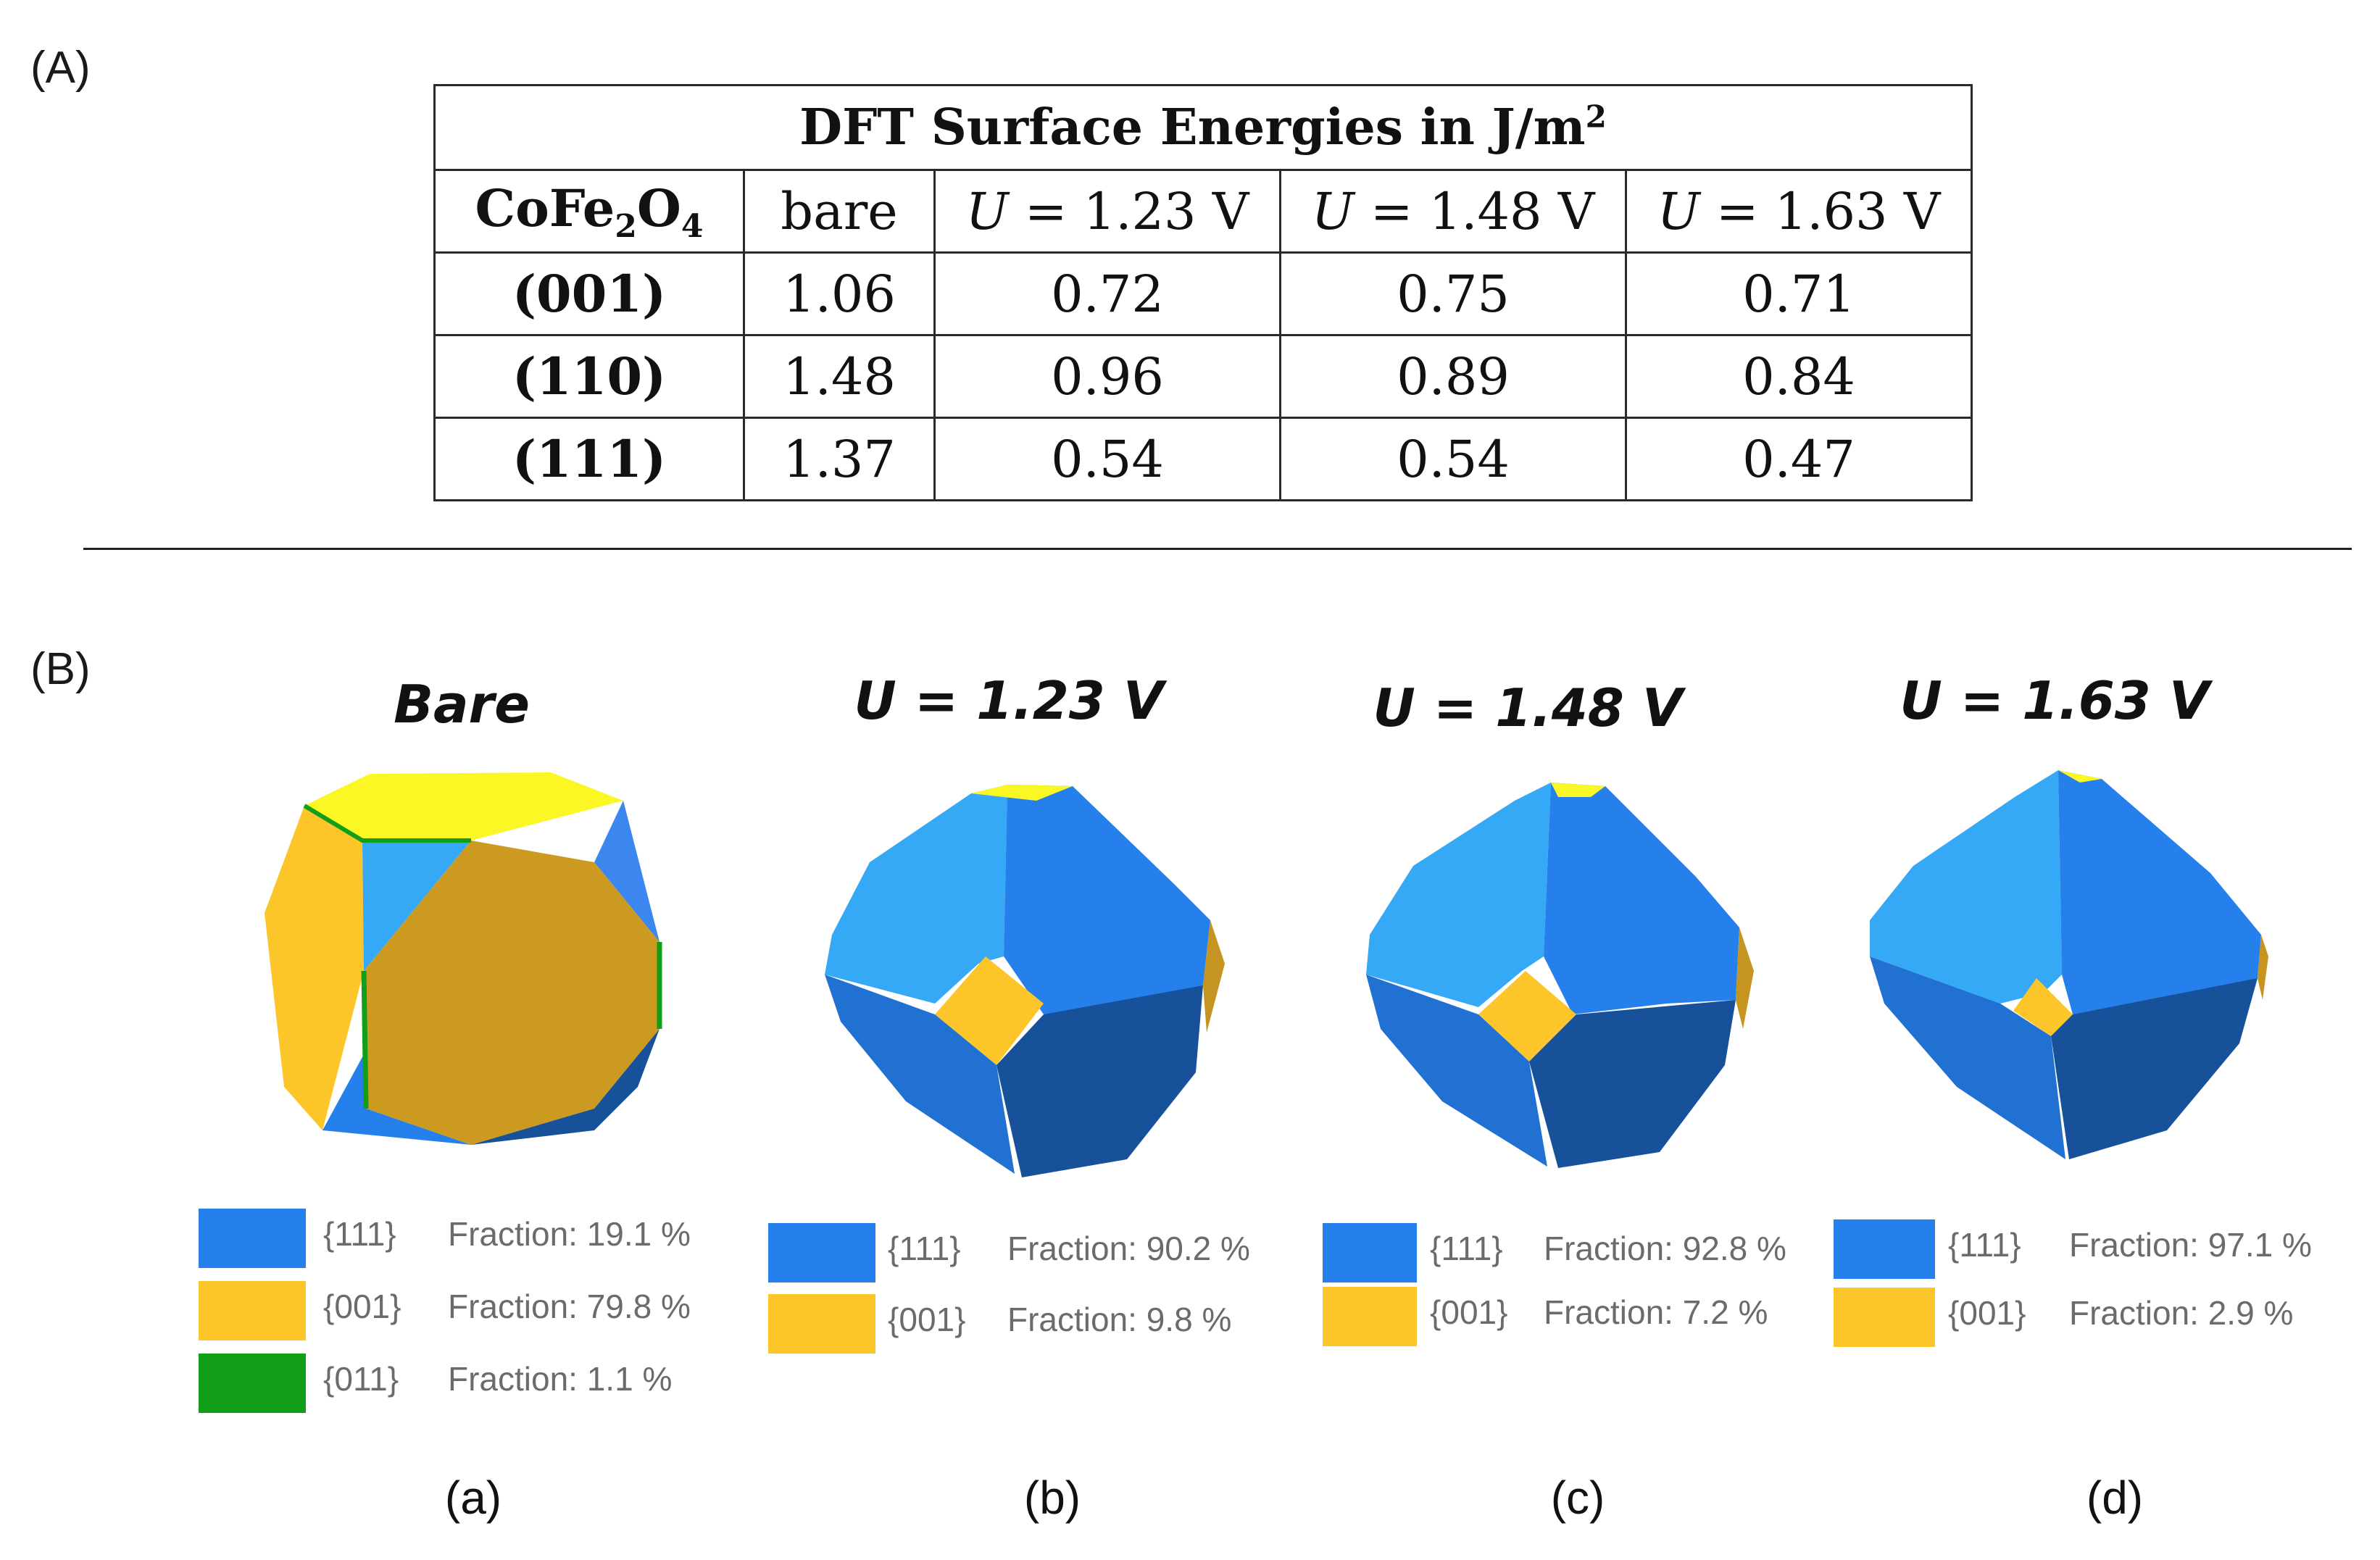 This screenshot has height=1560, width=2380. What do you see at coordinates (1193, 128) in the screenshot?
I see `table-title-text: DFT Surface Energies in J/m` at bounding box center [1193, 128].